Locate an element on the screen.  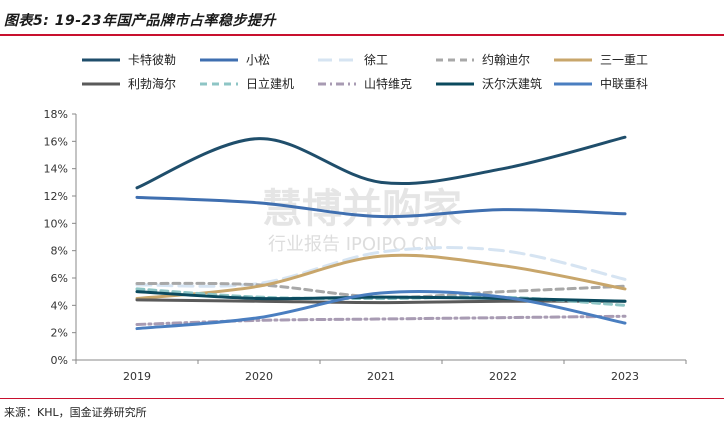
legend-label: 沃尔沃建筑 is located at coordinates (512, 83).